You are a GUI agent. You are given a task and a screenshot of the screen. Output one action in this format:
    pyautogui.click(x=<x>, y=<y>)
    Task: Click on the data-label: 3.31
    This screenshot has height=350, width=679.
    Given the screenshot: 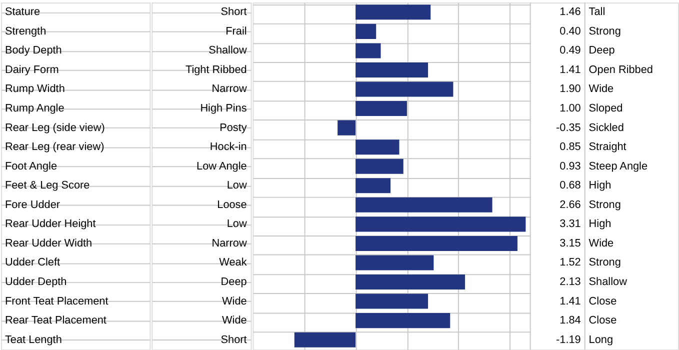 What is the action you would take?
    pyautogui.click(x=570, y=224)
    